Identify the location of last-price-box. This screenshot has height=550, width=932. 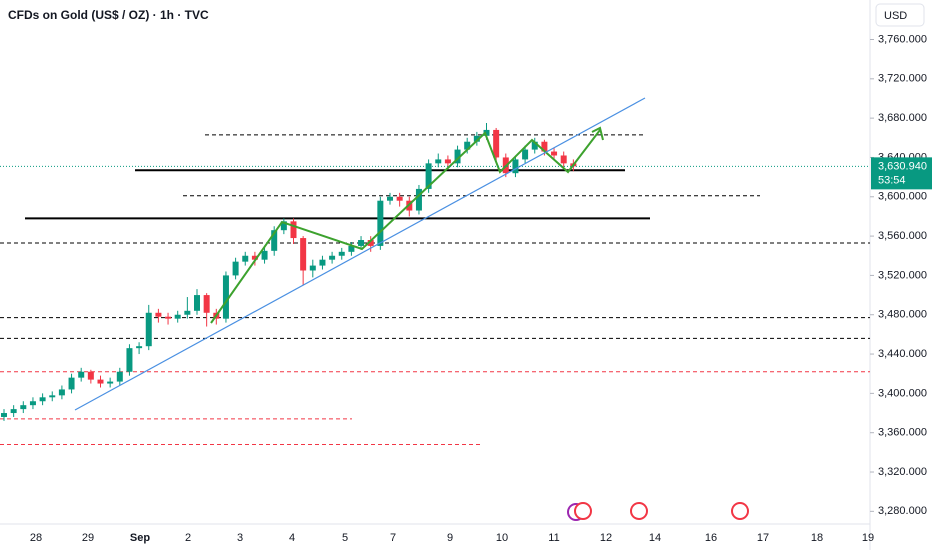
(901, 173).